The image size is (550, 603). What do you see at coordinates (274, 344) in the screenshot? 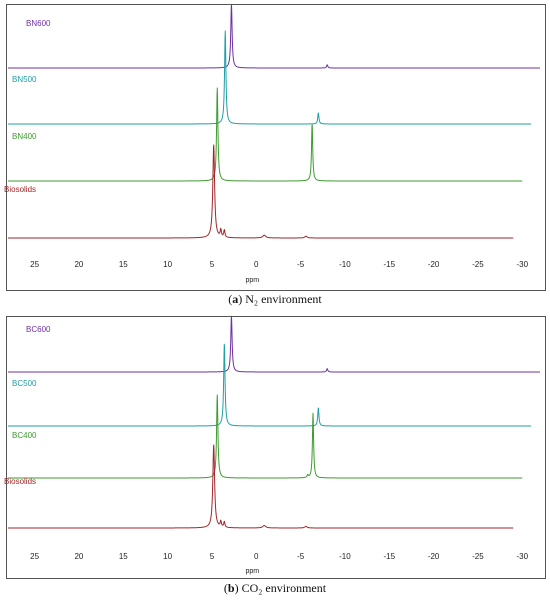
I see `spectrum-line-b-bc600` at bounding box center [274, 344].